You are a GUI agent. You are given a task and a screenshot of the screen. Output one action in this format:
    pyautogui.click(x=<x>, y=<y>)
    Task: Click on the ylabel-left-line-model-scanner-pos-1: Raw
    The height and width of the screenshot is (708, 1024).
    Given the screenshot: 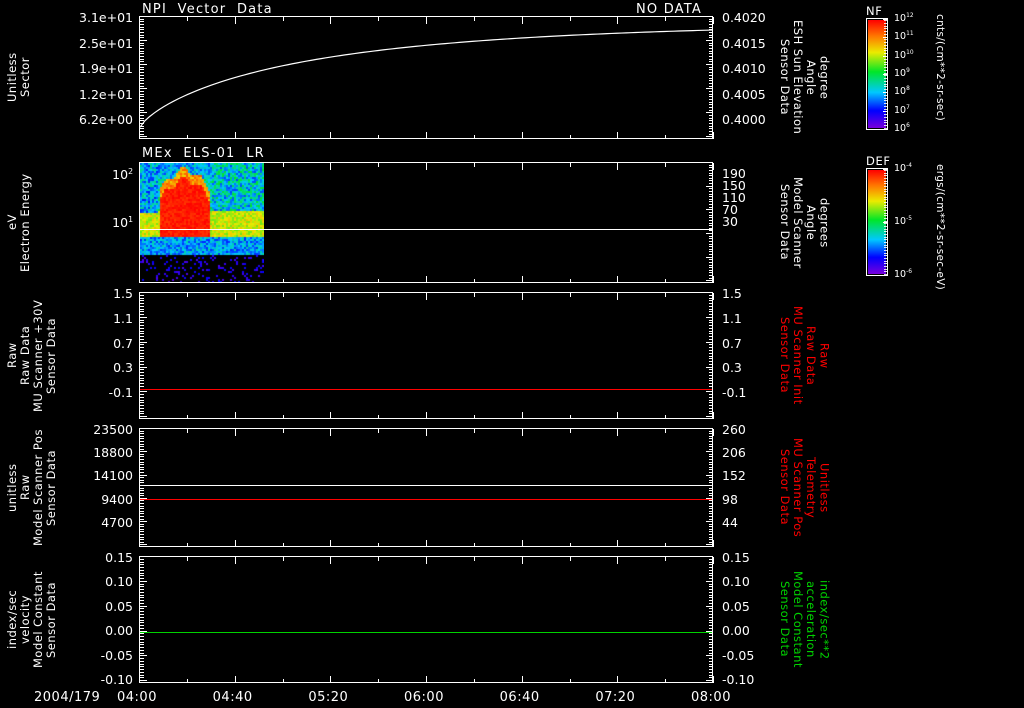 What is the action you would take?
    pyautogui.click(x=25, y=487)
    